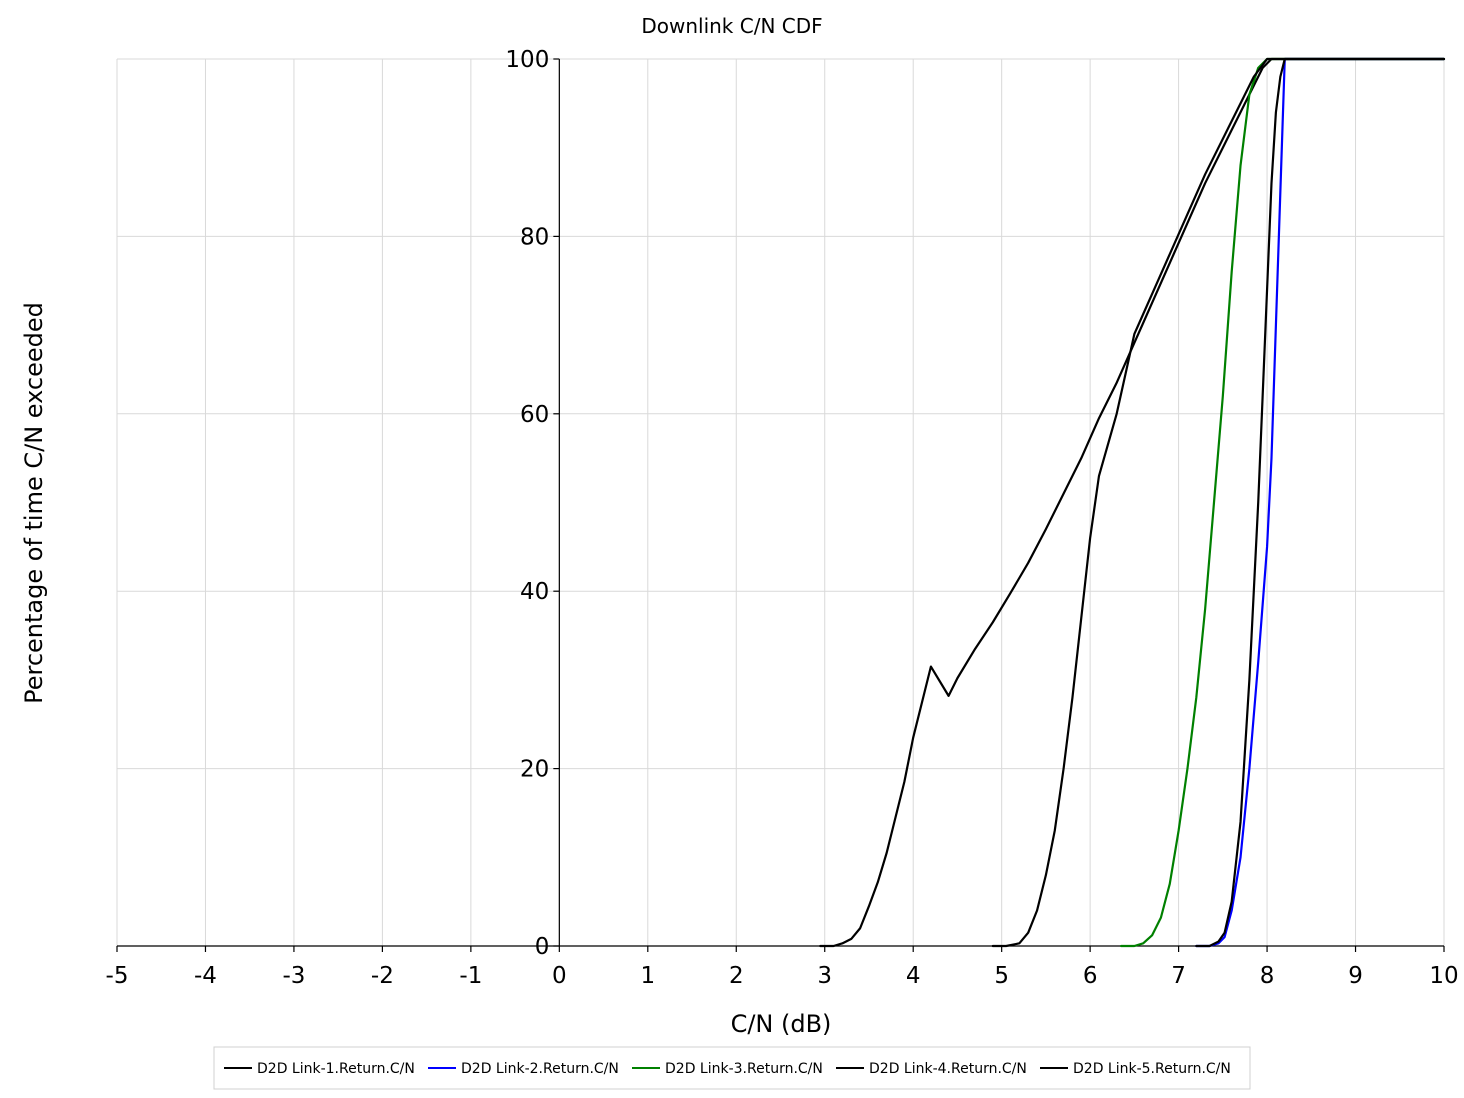 Image resolution: width=1464 pixels, height=1098 pixels. What do you see at coordinates (527, 60) in the screenshot?
I see `y-tick-label: 100` at bounding box center [527, 60].